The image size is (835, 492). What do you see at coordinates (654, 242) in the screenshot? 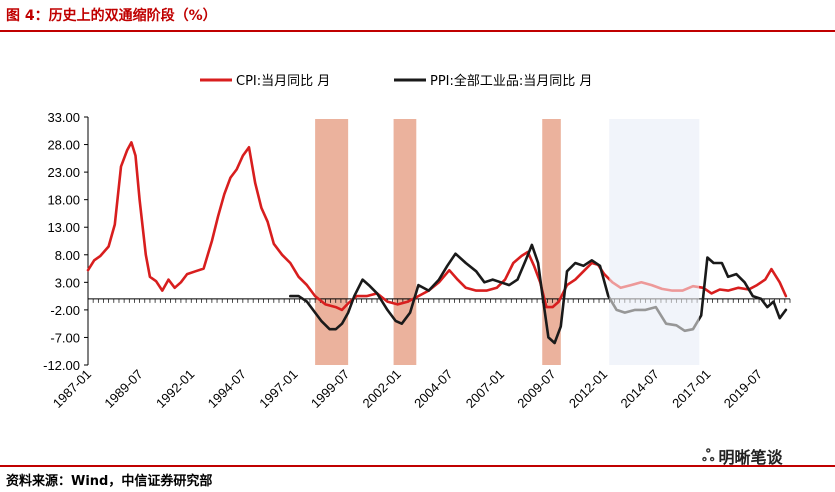
I see `band-overlay` at bounding box center [654, 242].